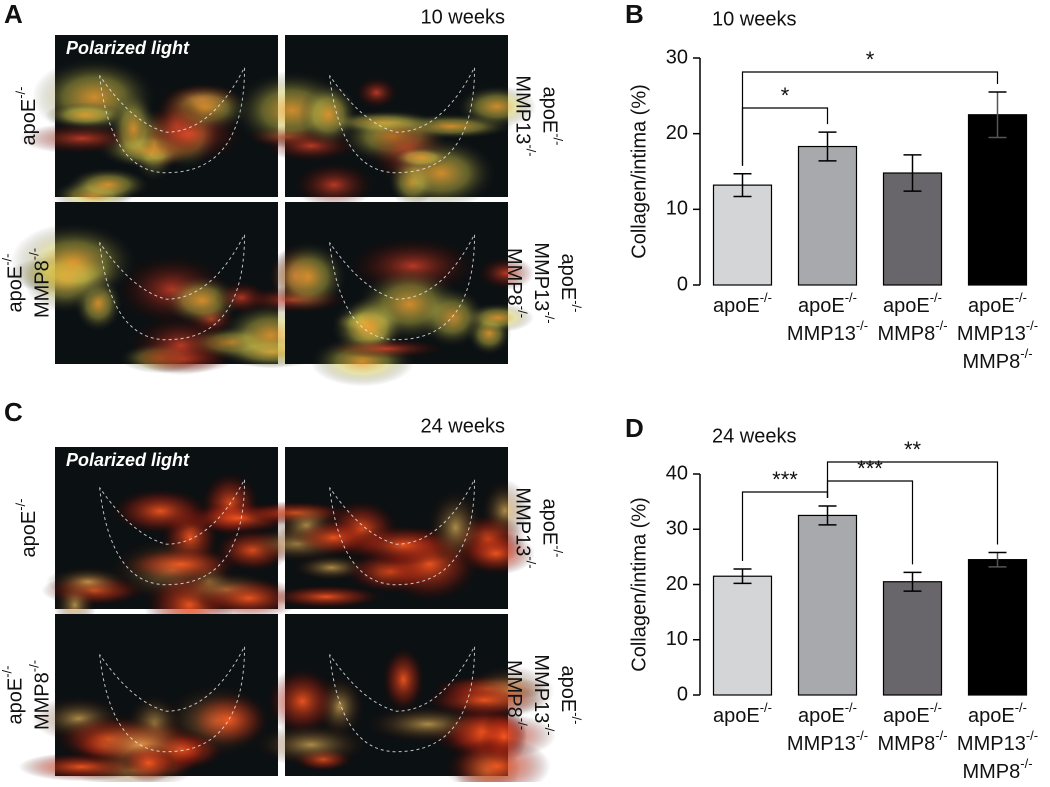 Image resolution: width=1050 pixels, height=787 pixels. What do you see at coordinates (912, 503) in the screenshot?
I see `significance-bracket` at bounding box center [912, 503].